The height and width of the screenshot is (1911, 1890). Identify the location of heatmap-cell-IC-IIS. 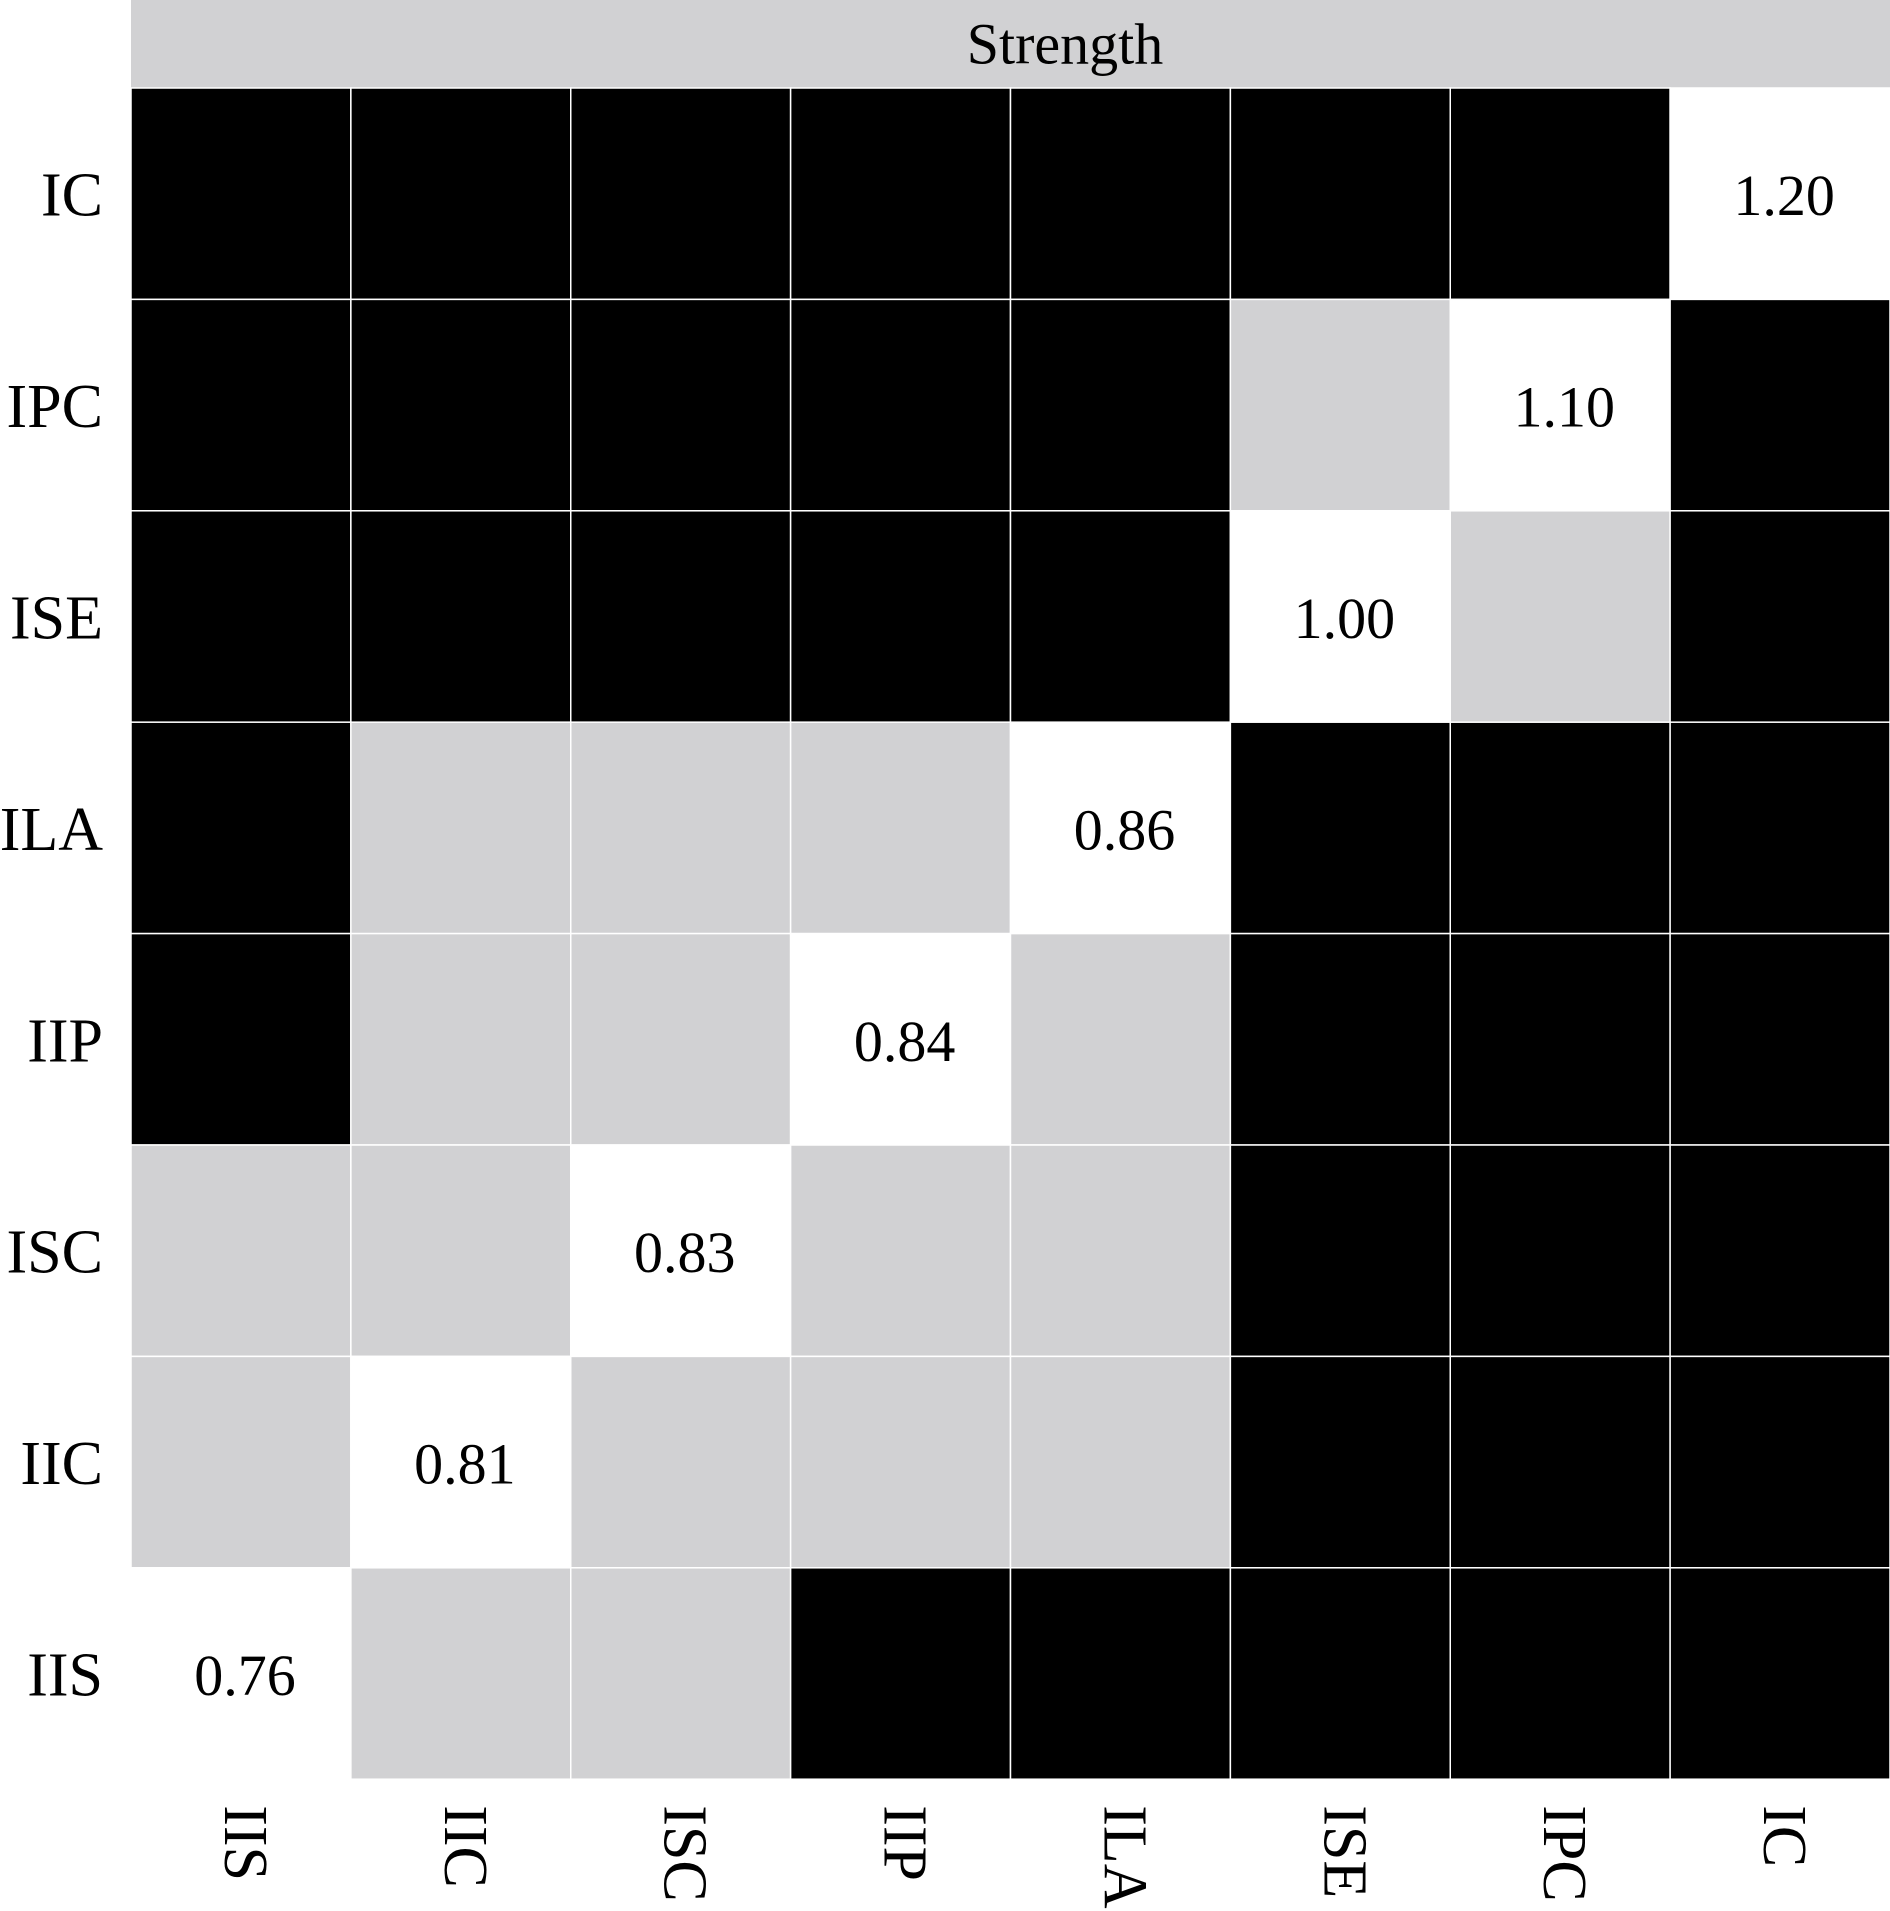
(241, 194).